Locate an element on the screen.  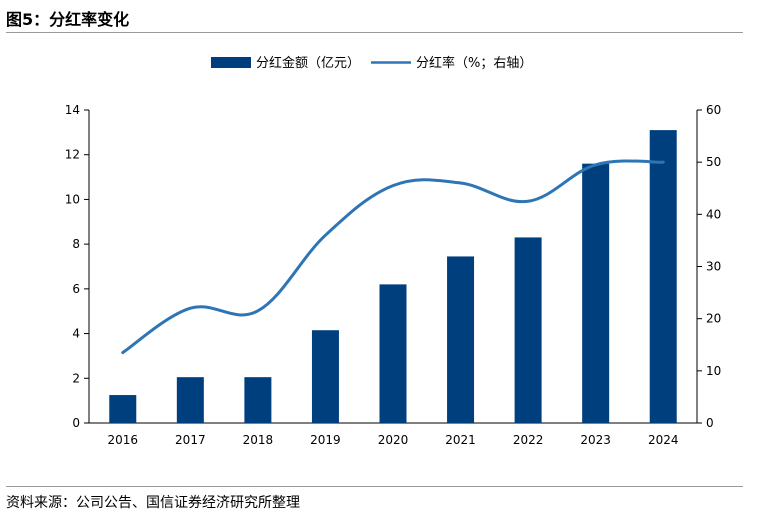
y-left-tick-label: 6 is located at coordinates (76, 289).